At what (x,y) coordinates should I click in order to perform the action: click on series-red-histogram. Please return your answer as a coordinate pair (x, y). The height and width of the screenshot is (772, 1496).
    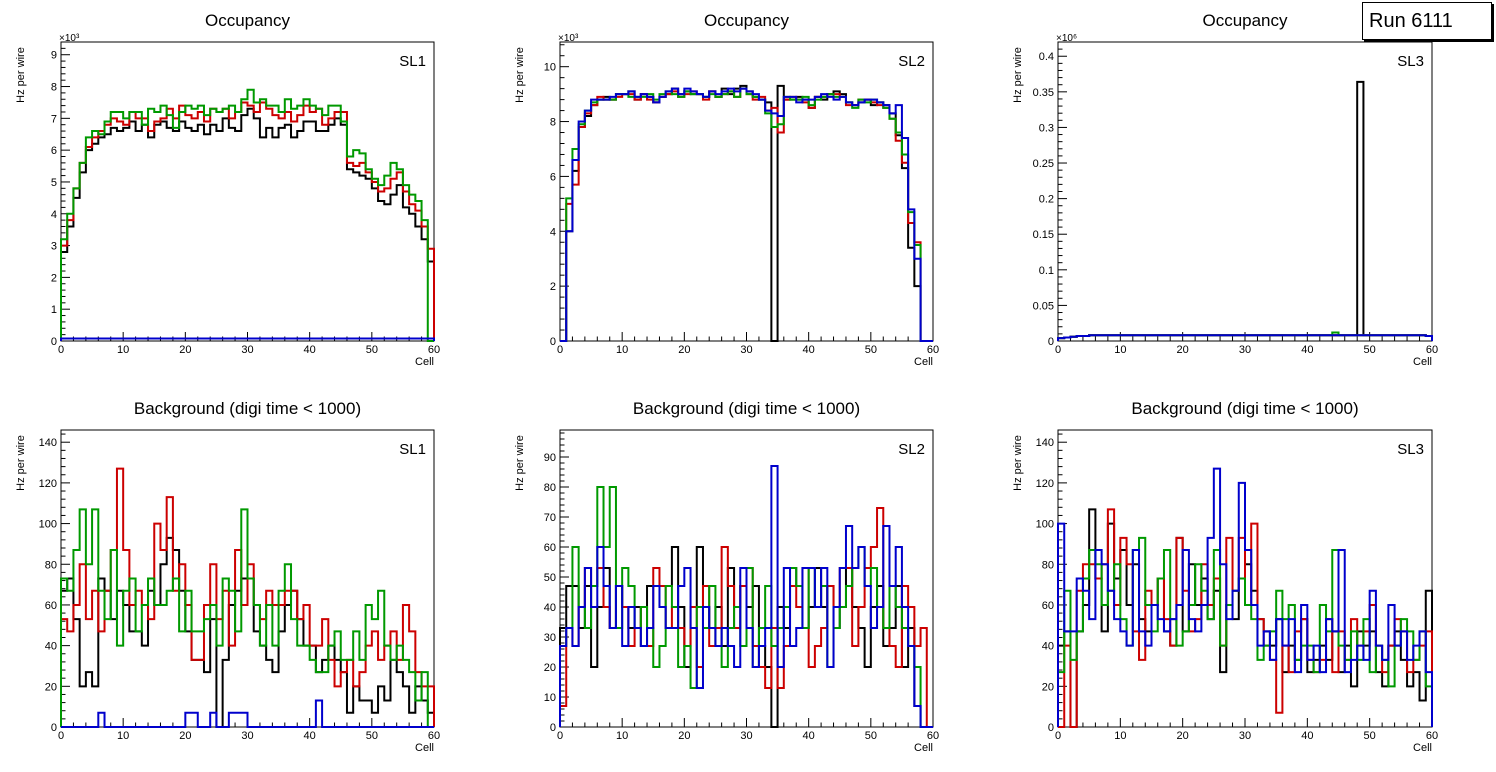
    Looking at the image, I should click on (746, 214).